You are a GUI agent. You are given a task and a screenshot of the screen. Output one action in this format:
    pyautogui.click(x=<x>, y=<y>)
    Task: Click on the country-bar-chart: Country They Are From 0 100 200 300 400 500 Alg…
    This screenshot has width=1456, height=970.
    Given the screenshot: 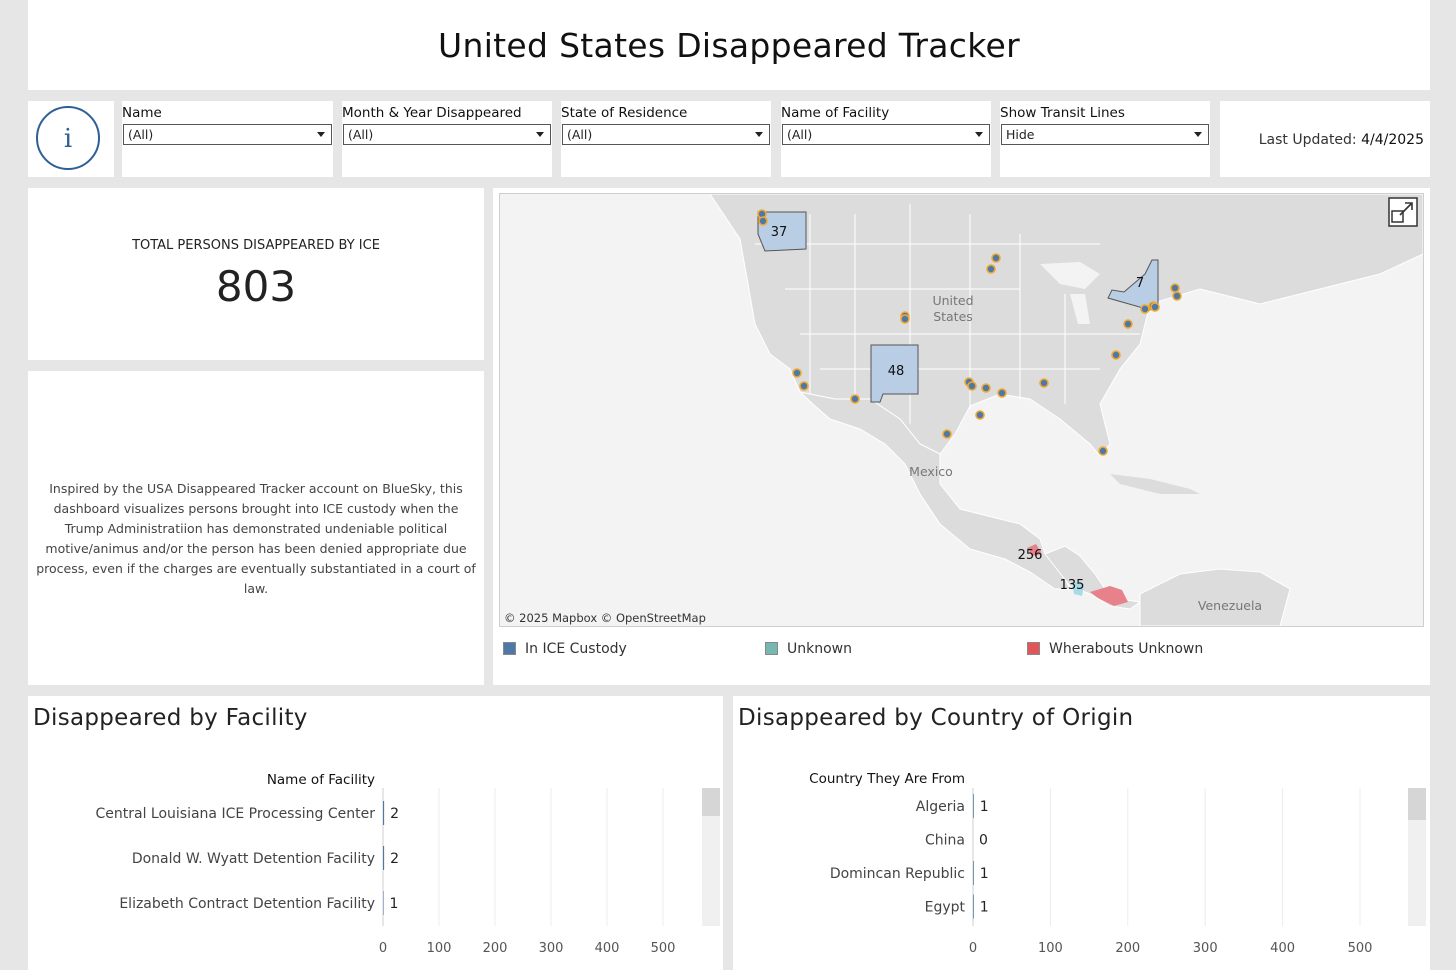 What is the action you would take?
    pyautogui.click(x=1081, y=833)
    